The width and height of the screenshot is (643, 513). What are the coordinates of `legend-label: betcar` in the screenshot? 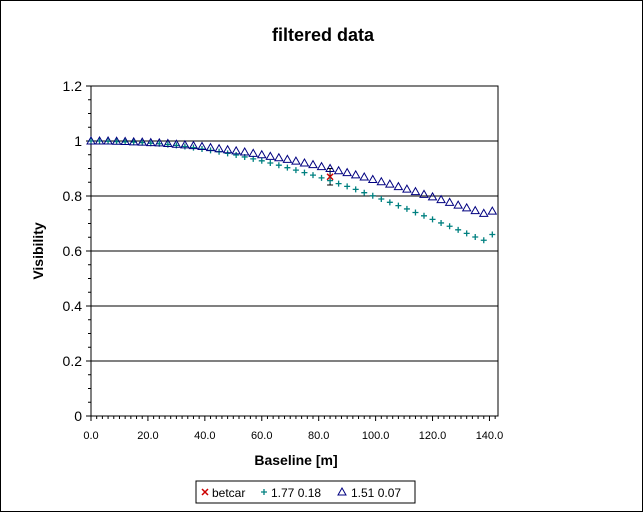 It's located at (228, 493).